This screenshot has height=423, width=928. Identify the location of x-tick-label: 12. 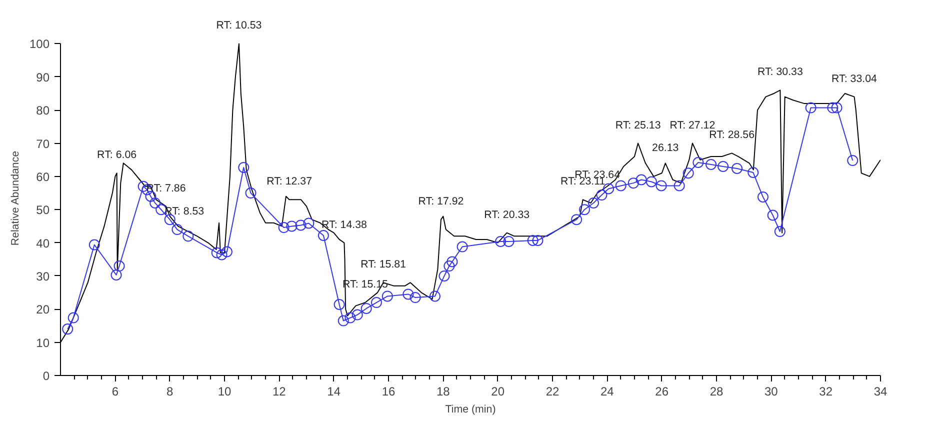
(279, 391).